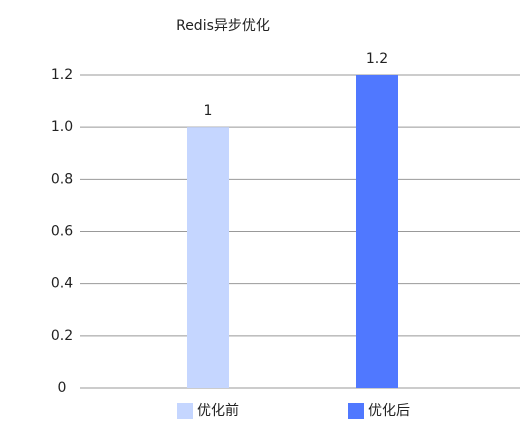  Describe the element at coordinates (377, 59) in the screenshot. I see `data-label: 1.2` at that location.